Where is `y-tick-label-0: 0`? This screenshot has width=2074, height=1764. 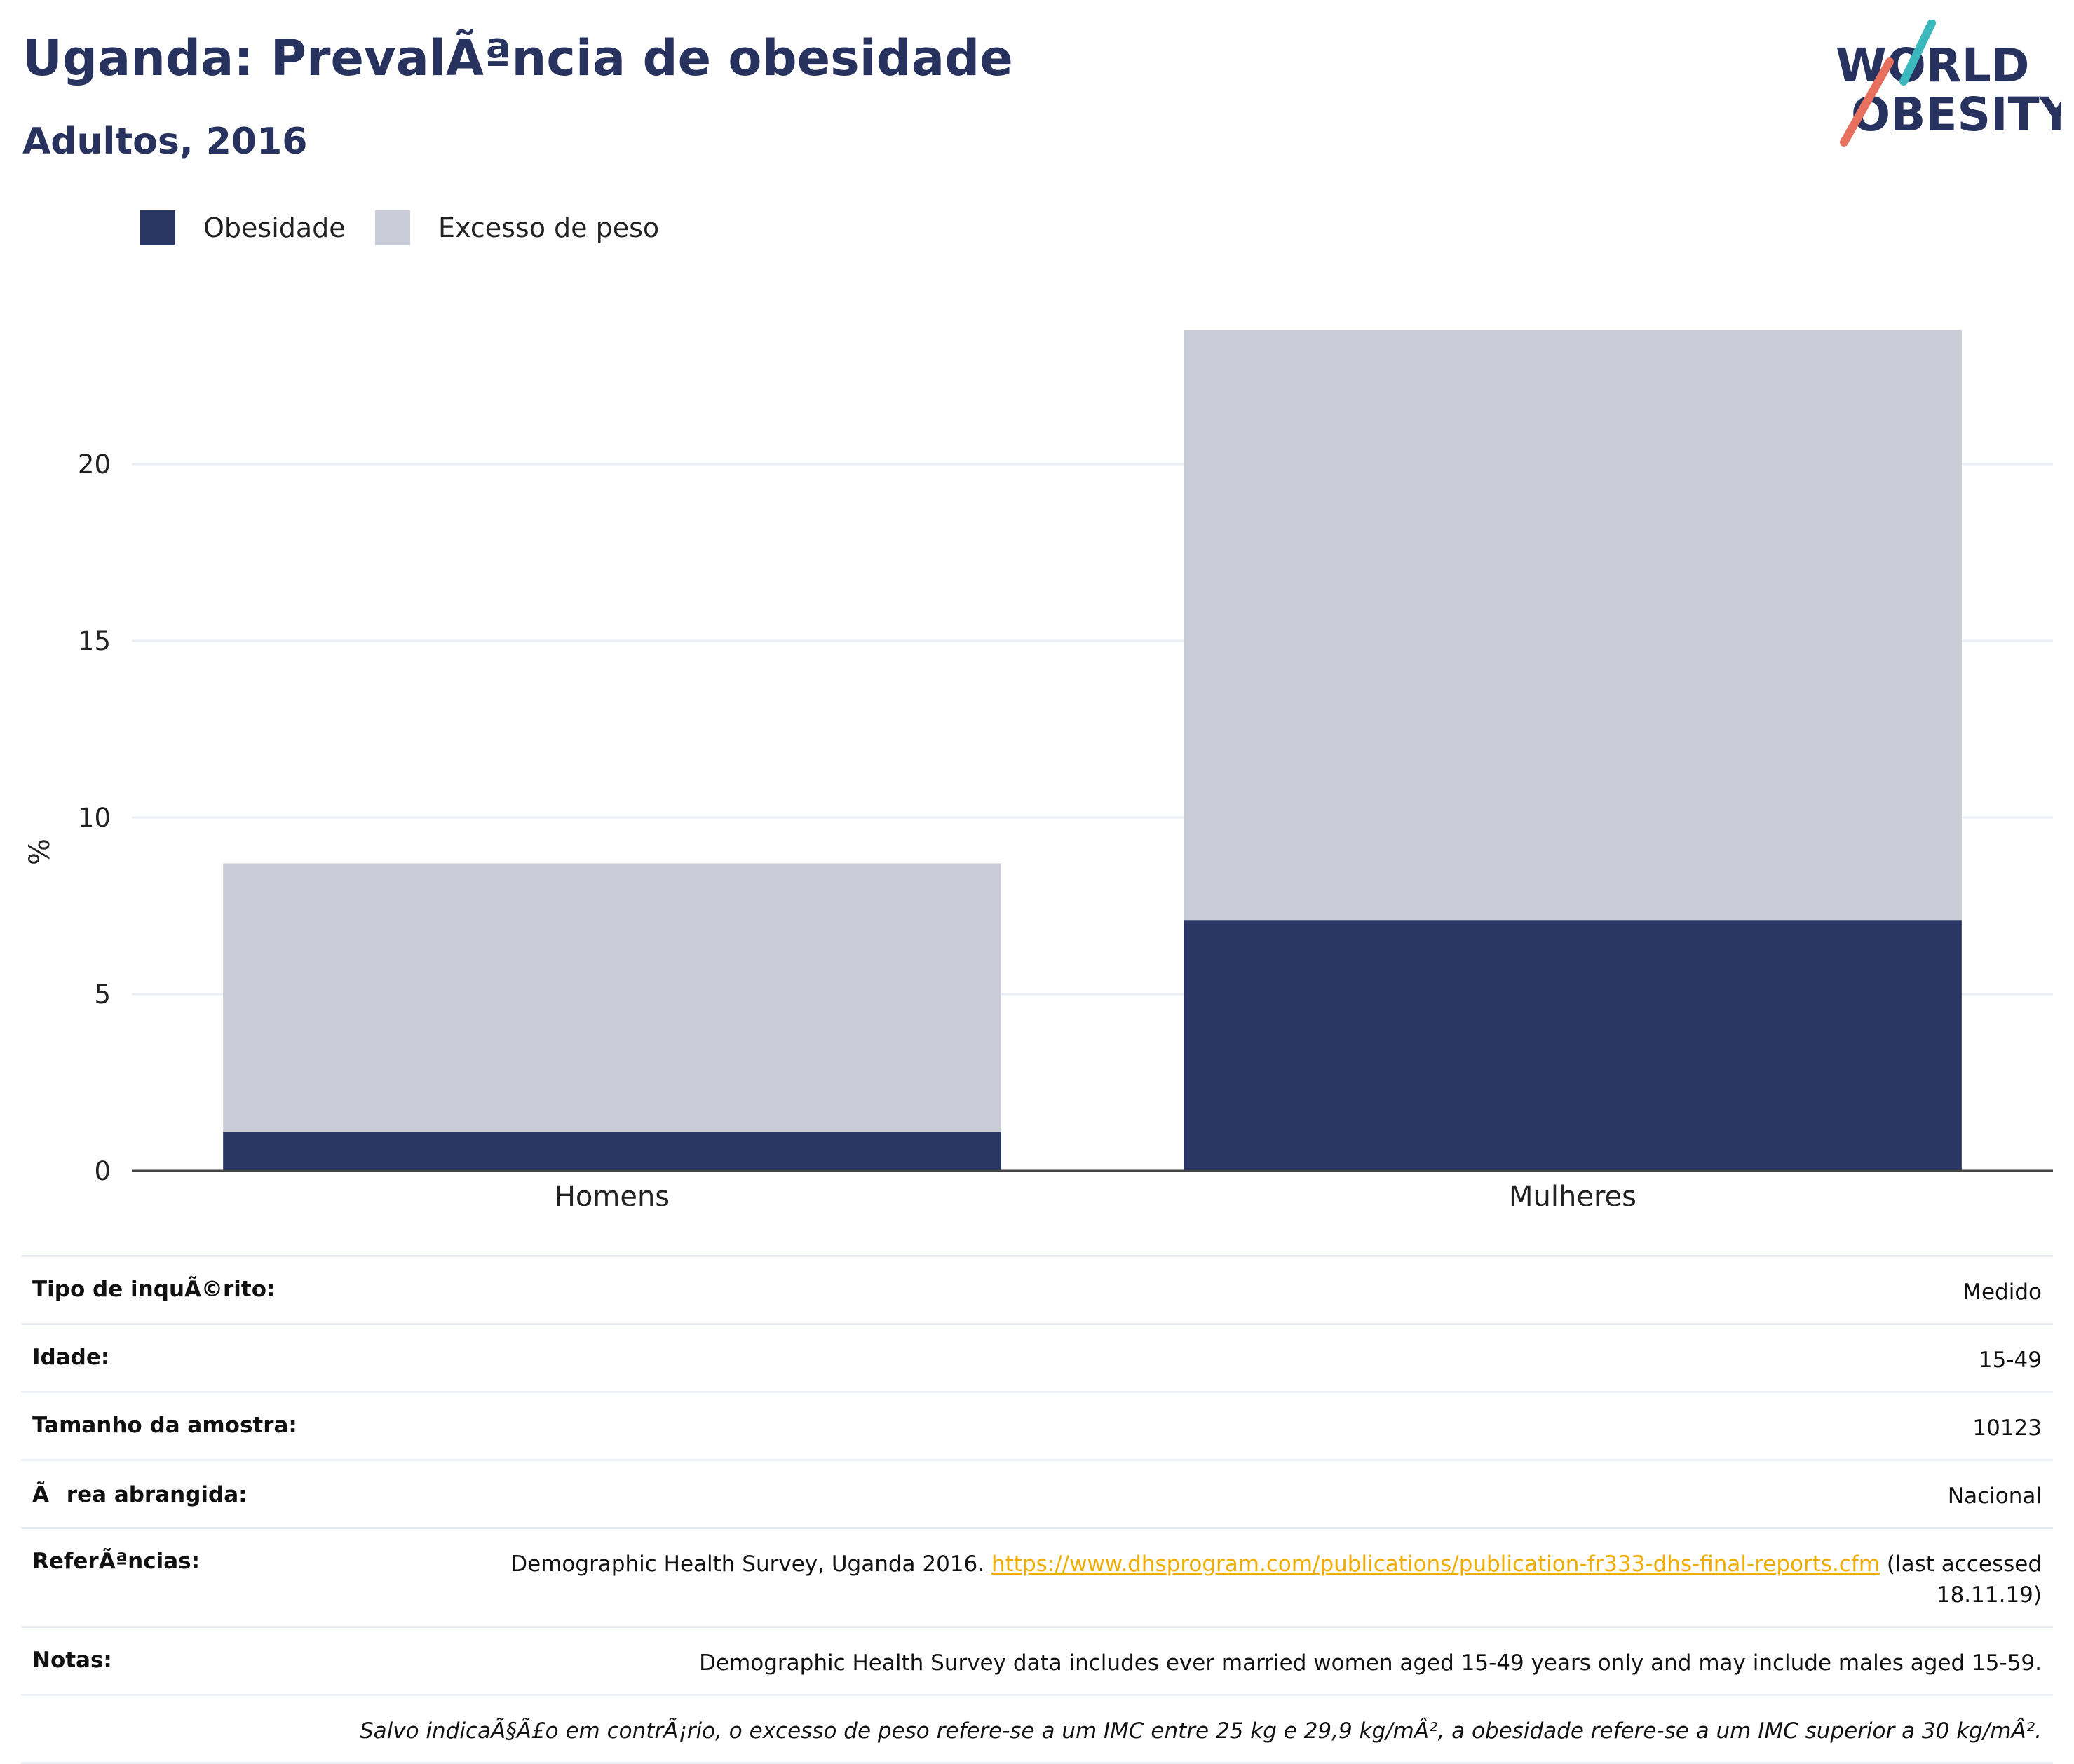 y-tick-label-0: 0 is located at coordinates (103, 1171).